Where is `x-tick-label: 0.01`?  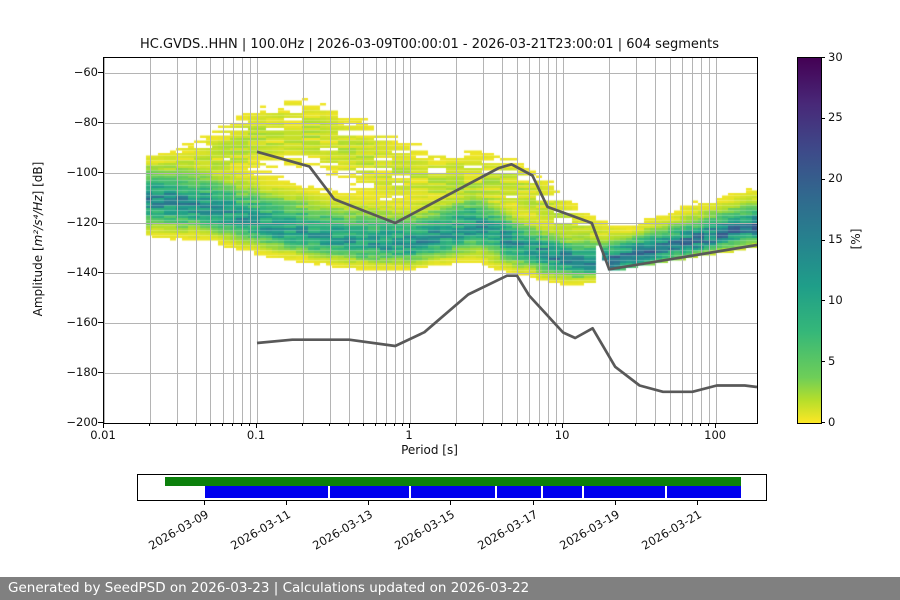
x-tick-label: 0.01 is located at coordinates (103, 435).